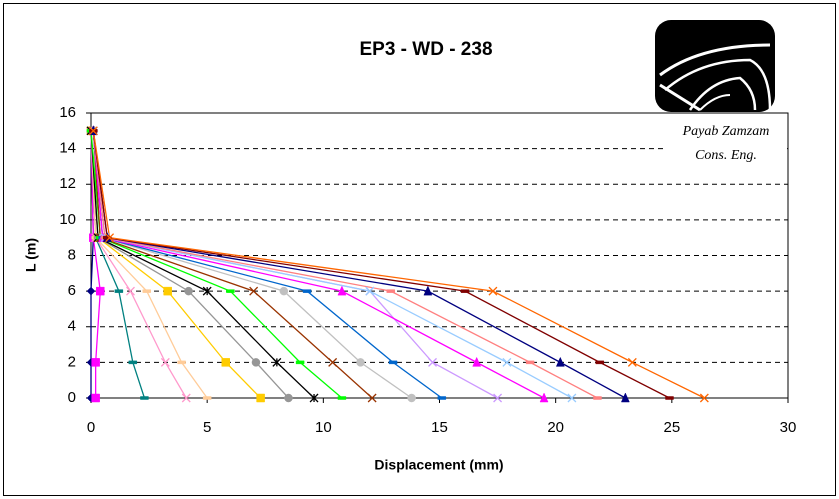 The image size is (839, 499). I want to click on note-box, so click(726, 145).